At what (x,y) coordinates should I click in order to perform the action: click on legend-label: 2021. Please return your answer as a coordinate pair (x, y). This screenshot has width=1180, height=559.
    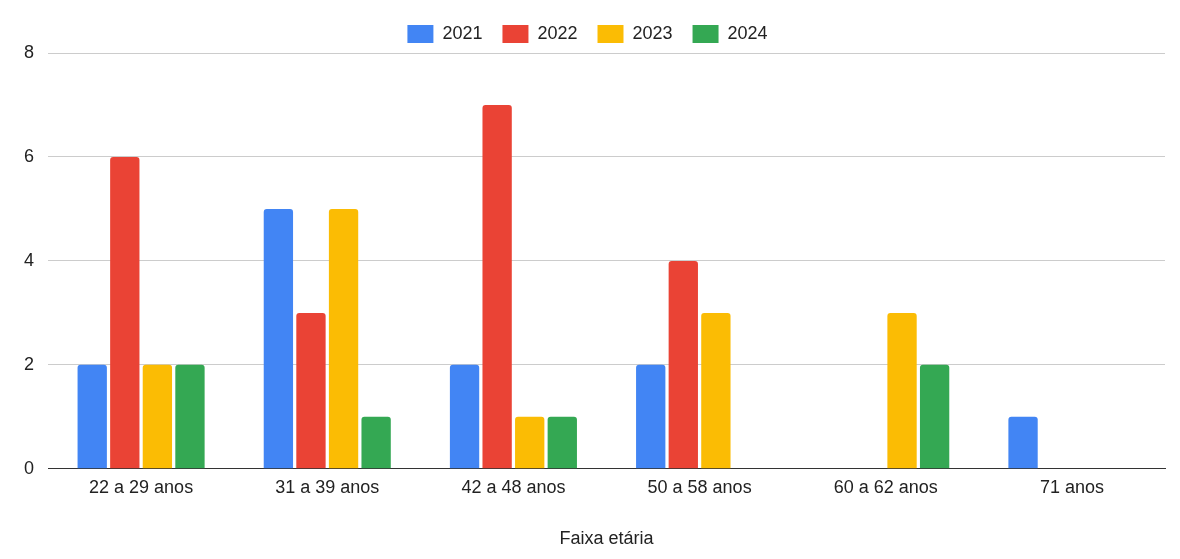
    Looking at the image, I should click on (462, 32).